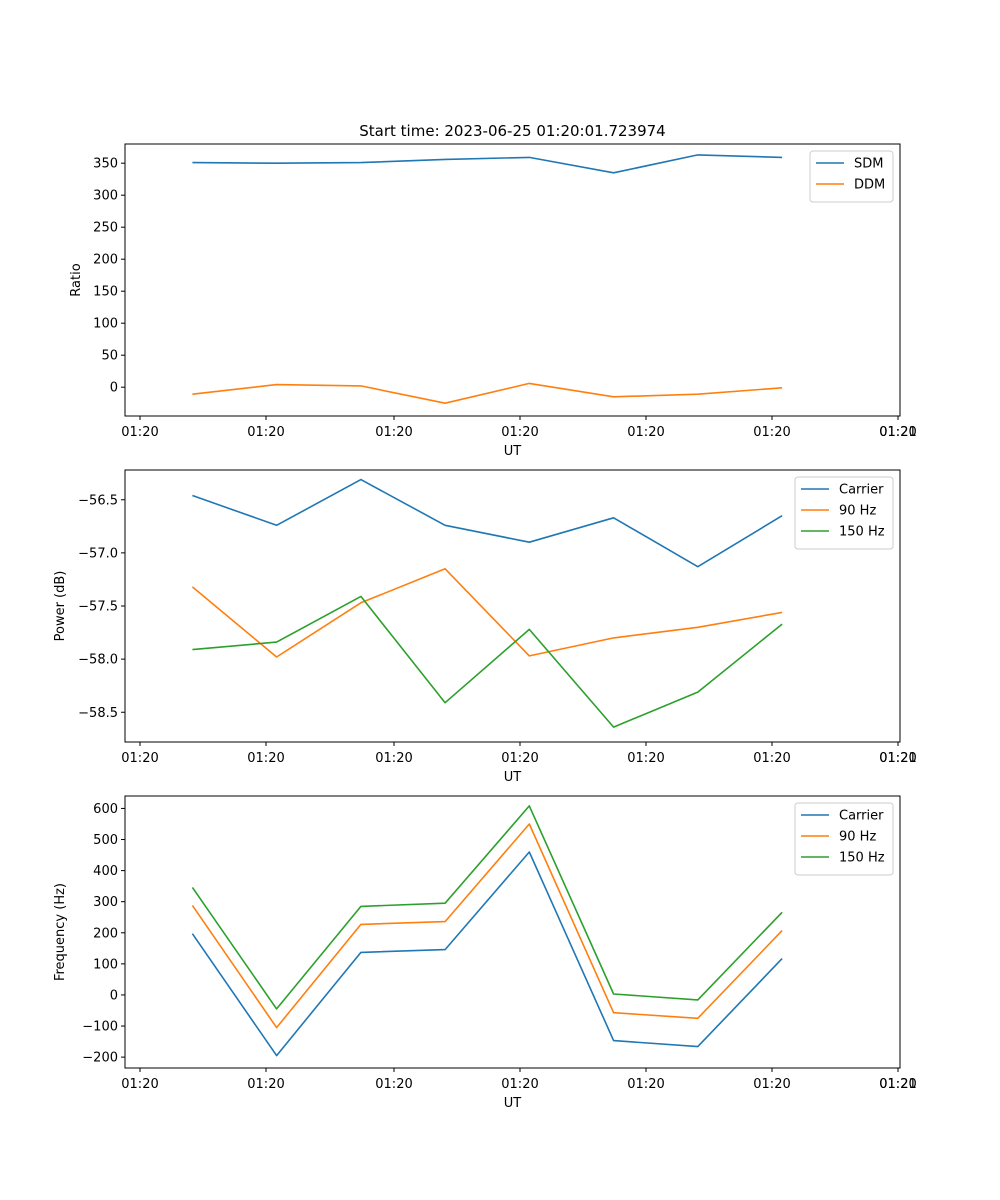 The height and width of the screenshot is (1200, 1000). What do you see at coordinates (98, 607) in the screenshot?
I see `y-tick-label: −57.5` at bounding box center [98, 607].